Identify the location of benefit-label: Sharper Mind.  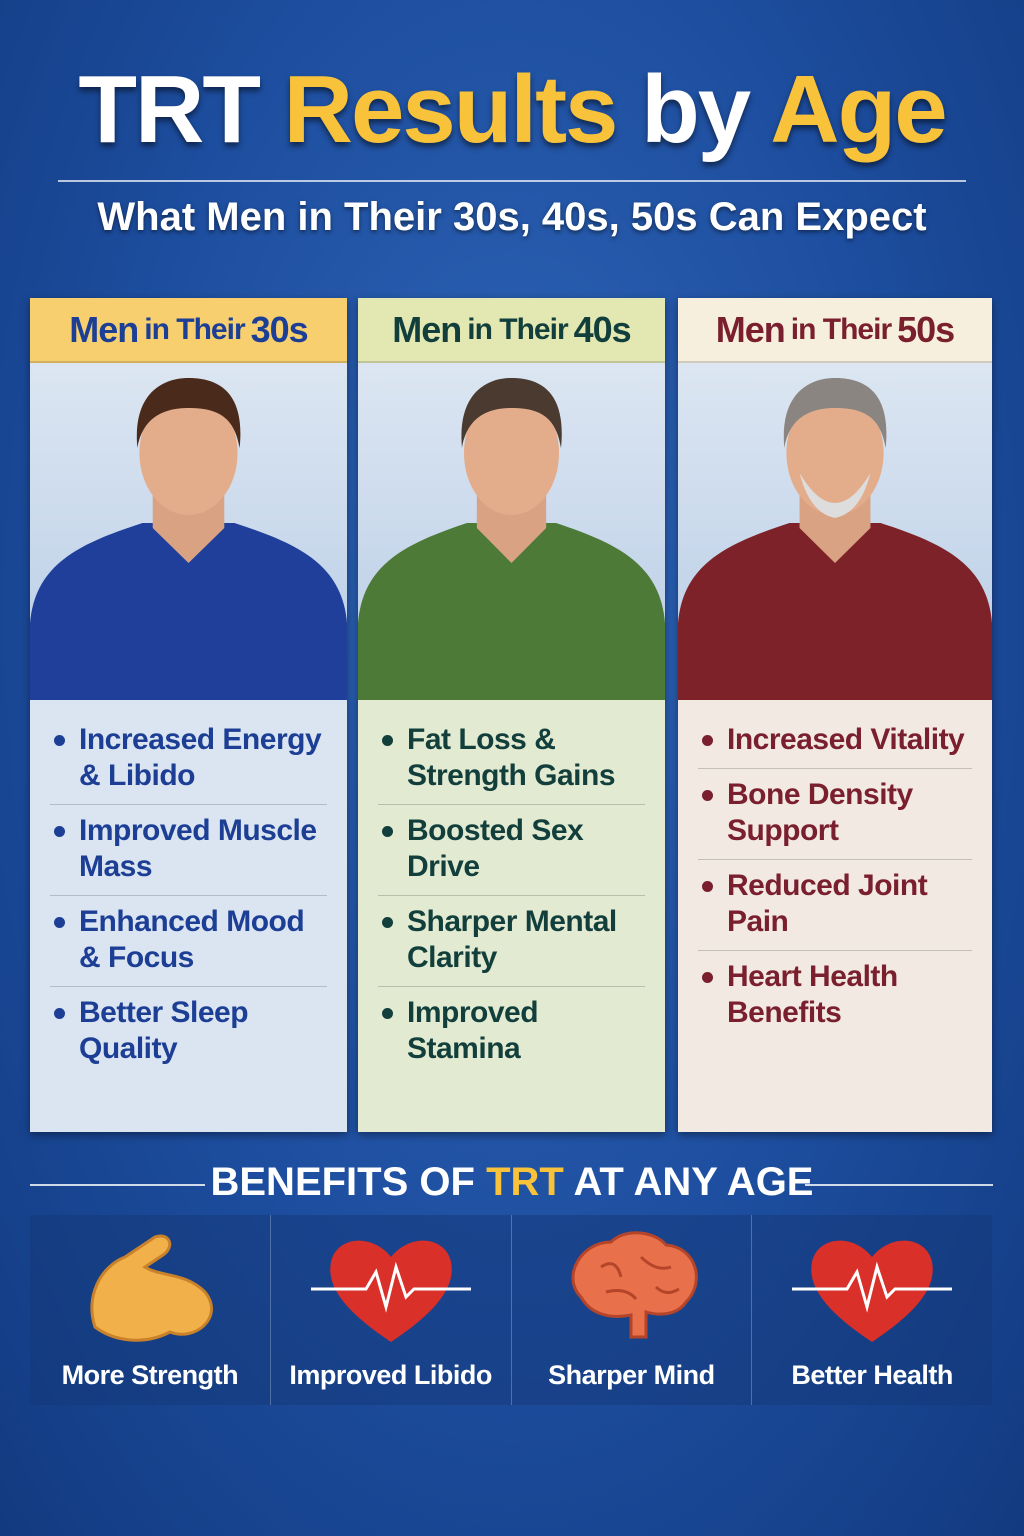
(631, 1375).